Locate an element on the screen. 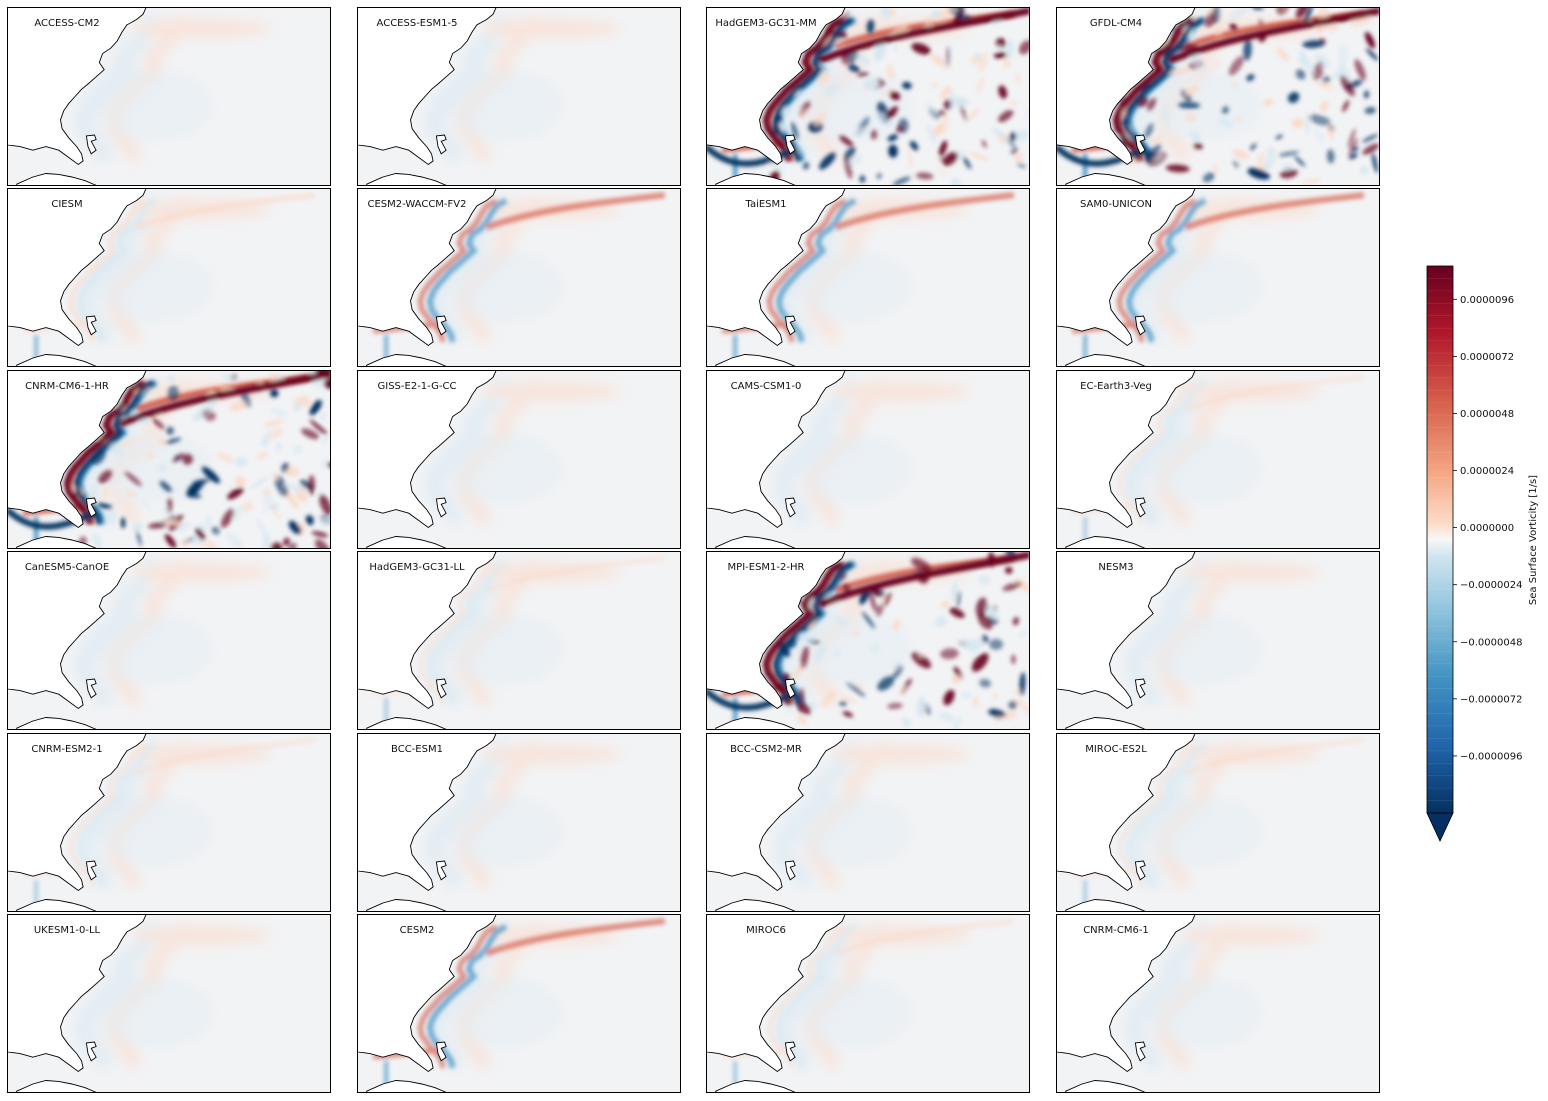 The image size is (1548, 1101). map-panel: CESM2 is located at coordinates (519, 1003).